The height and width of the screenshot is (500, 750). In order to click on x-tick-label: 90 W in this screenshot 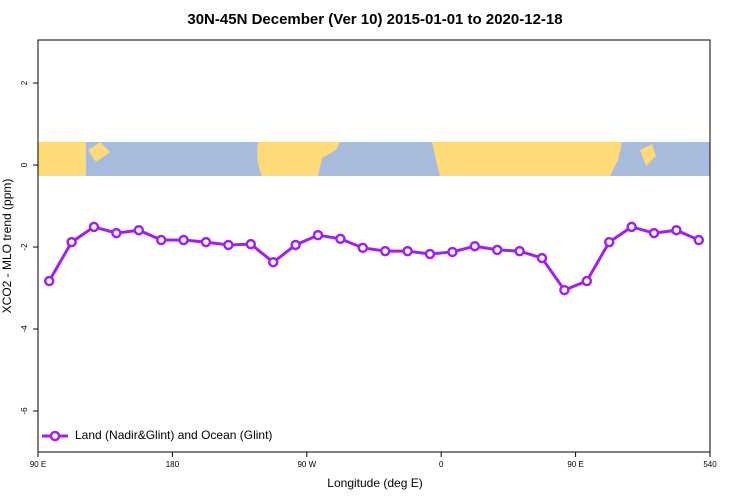, I will do `click(306, 464)`.